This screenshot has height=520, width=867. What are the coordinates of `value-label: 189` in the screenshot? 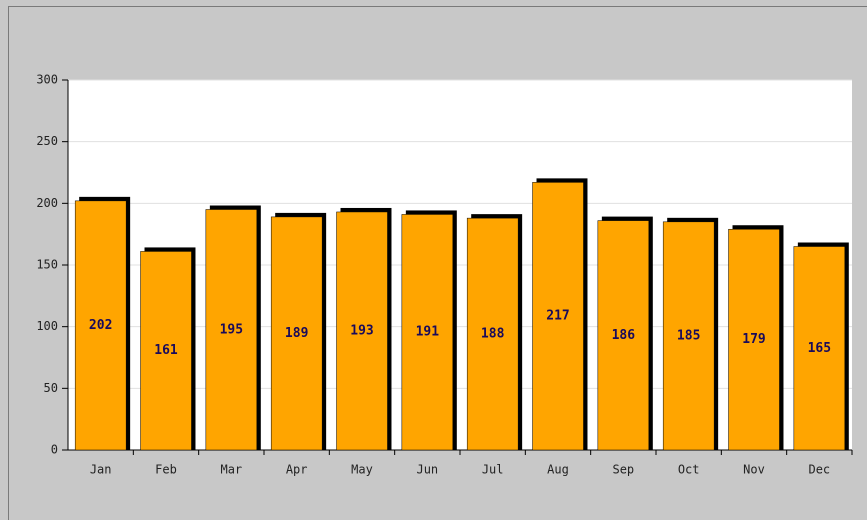 It's located at (296, 333).